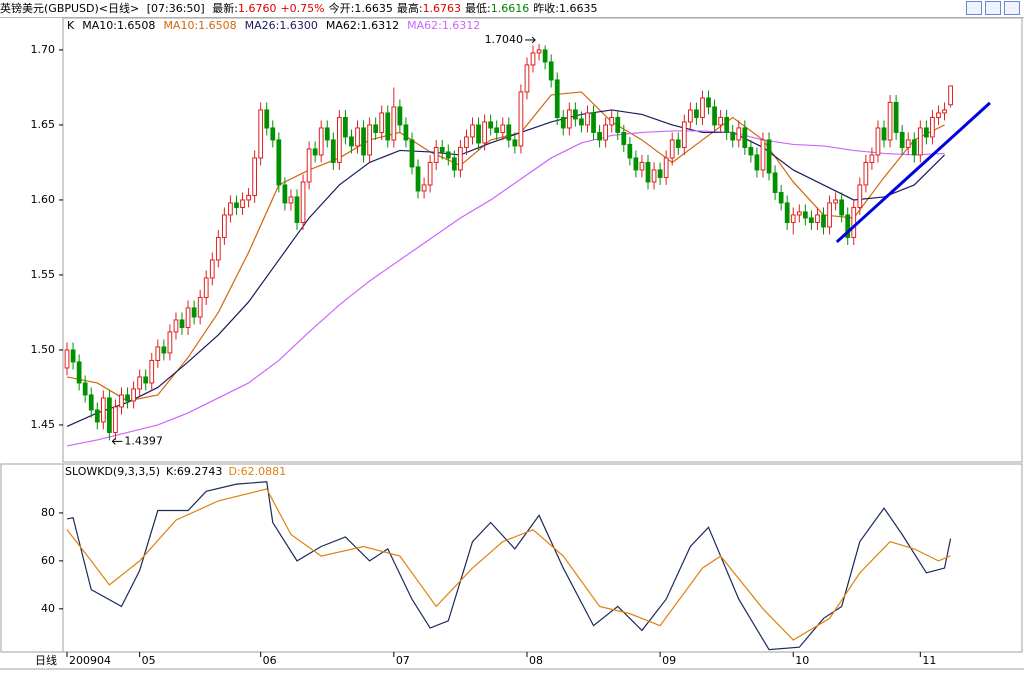  I want to click on quote-time: [07:36:50], so click(175, 8).